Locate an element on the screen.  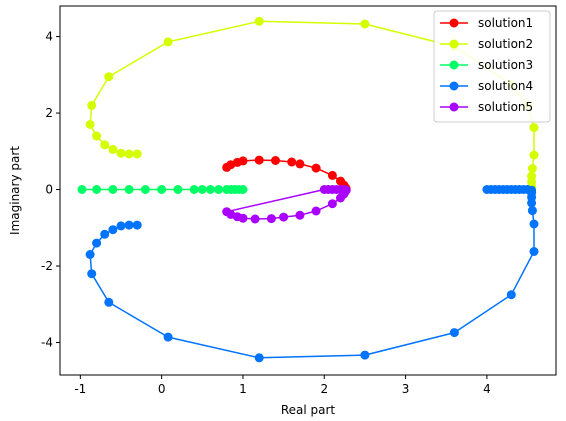
legend-item-solution4: solution4 is located at coordinates (486, 86).